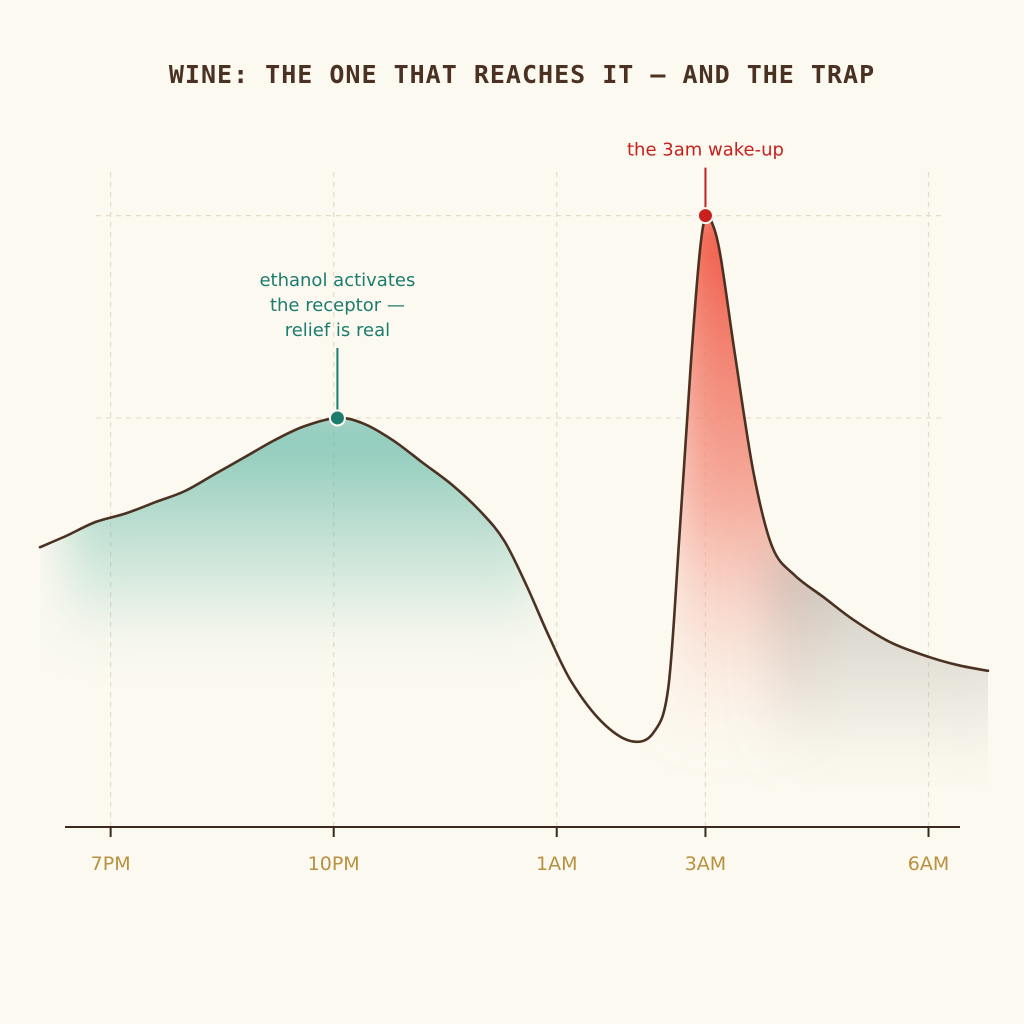 This screenshot has height=1024, width=1024. I want to click on x-tick-label: 7PM, so click(111, 864).